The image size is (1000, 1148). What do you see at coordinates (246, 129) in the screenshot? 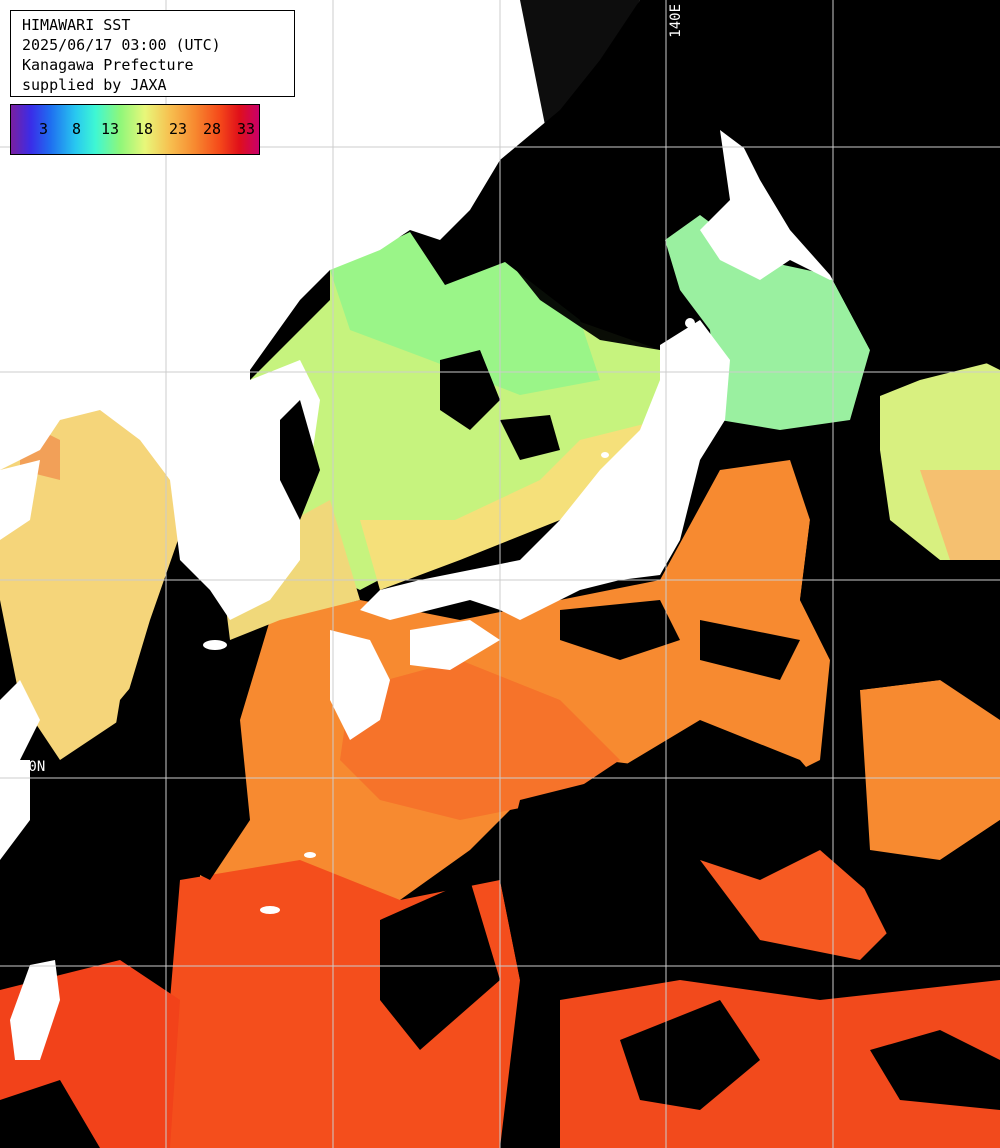
I see `legend-tick: 33` at bounding box center [246, 129].